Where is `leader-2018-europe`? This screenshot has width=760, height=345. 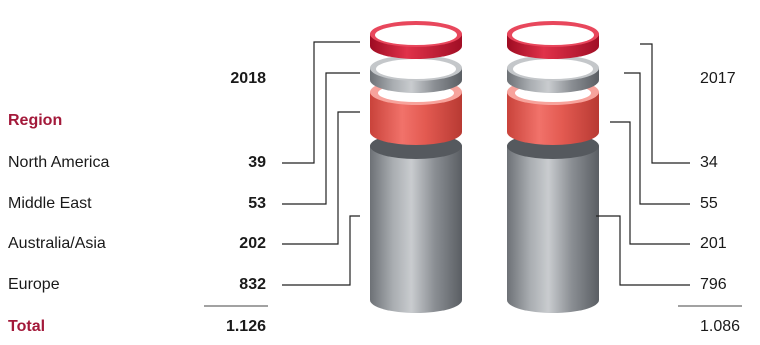 leader-2018-europe is located at coordinates (321, 250).